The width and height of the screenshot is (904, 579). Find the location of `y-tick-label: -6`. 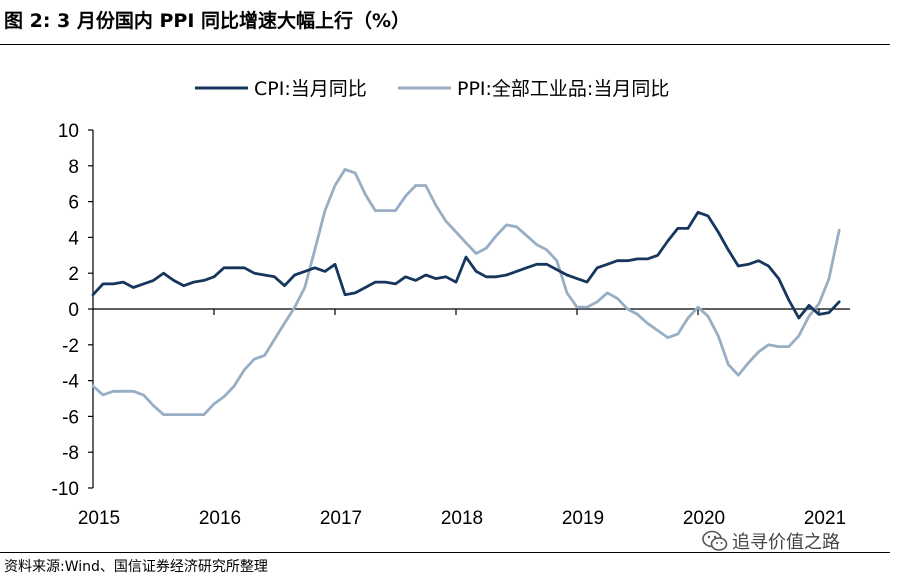

y-tick-label: -6 is located at coordinates (70, 417).